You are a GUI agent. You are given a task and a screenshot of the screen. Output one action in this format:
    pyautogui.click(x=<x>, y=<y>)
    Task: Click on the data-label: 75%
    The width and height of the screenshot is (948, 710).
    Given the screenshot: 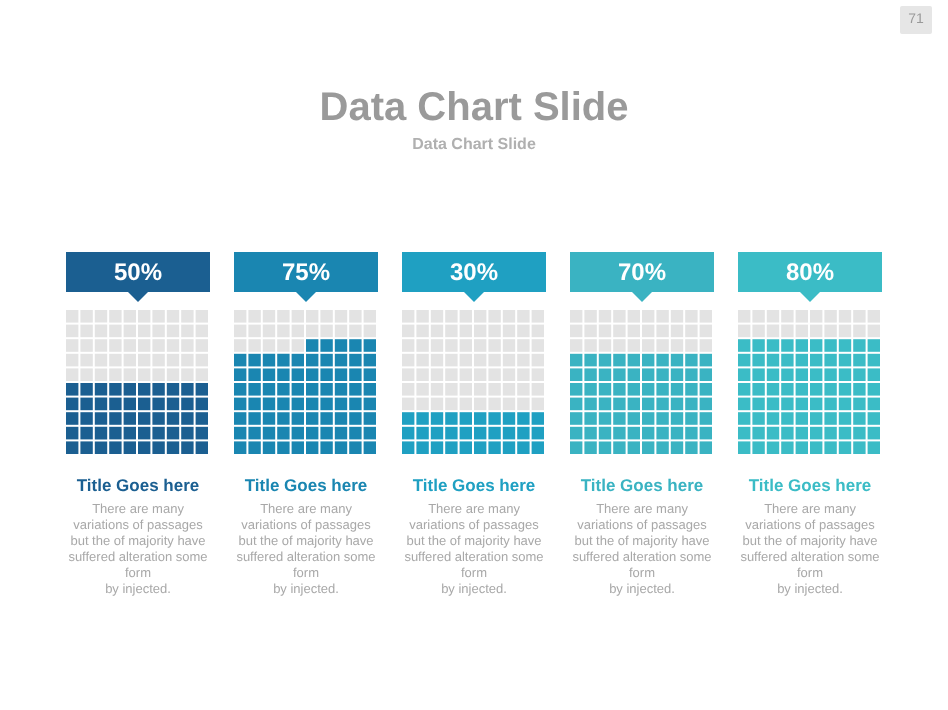 What is the action you would take?
    pyautogui.click(x=306, y=272)
    